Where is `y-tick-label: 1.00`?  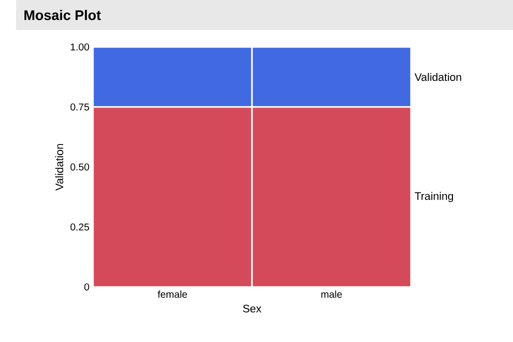
y-tick-label: 1.00 is located at coordinates (80, 47).